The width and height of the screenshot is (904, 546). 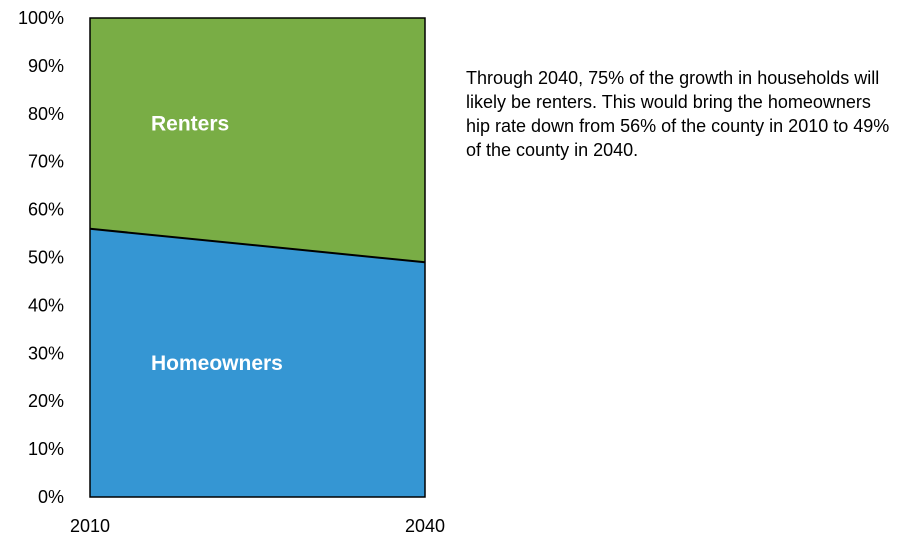 I want to click on y-tick-label: 10%, so click(x=46, y=449).